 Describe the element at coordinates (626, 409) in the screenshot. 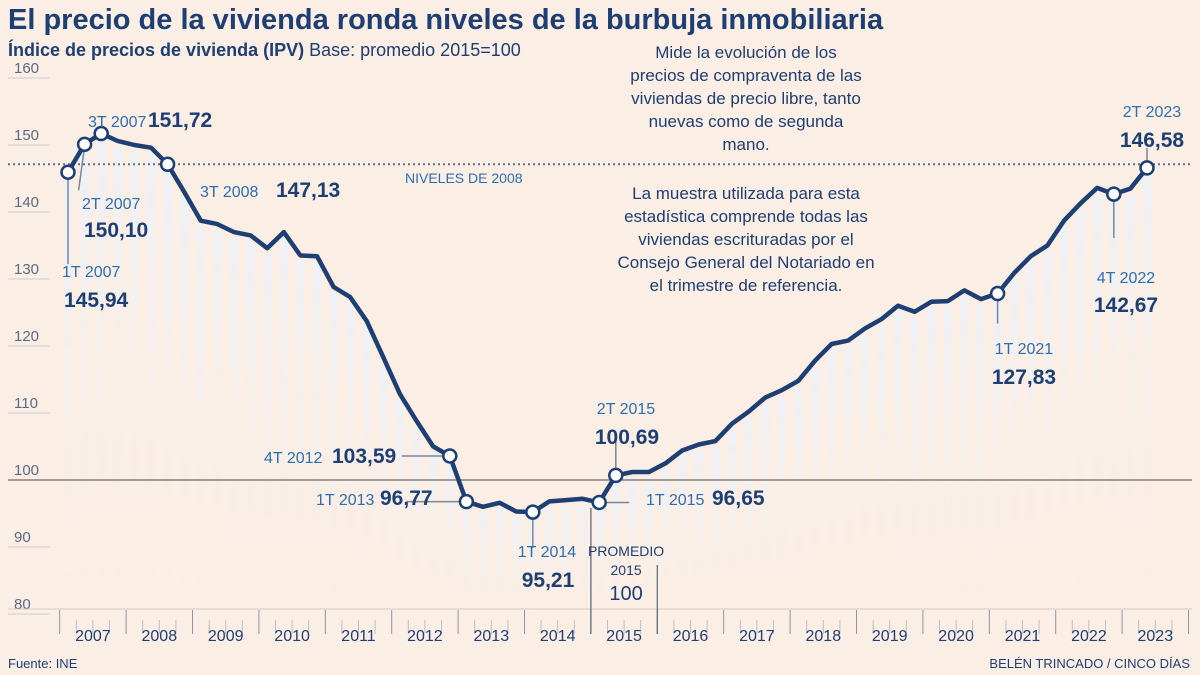

I see `annotation-period: 2T 2015` at that location.